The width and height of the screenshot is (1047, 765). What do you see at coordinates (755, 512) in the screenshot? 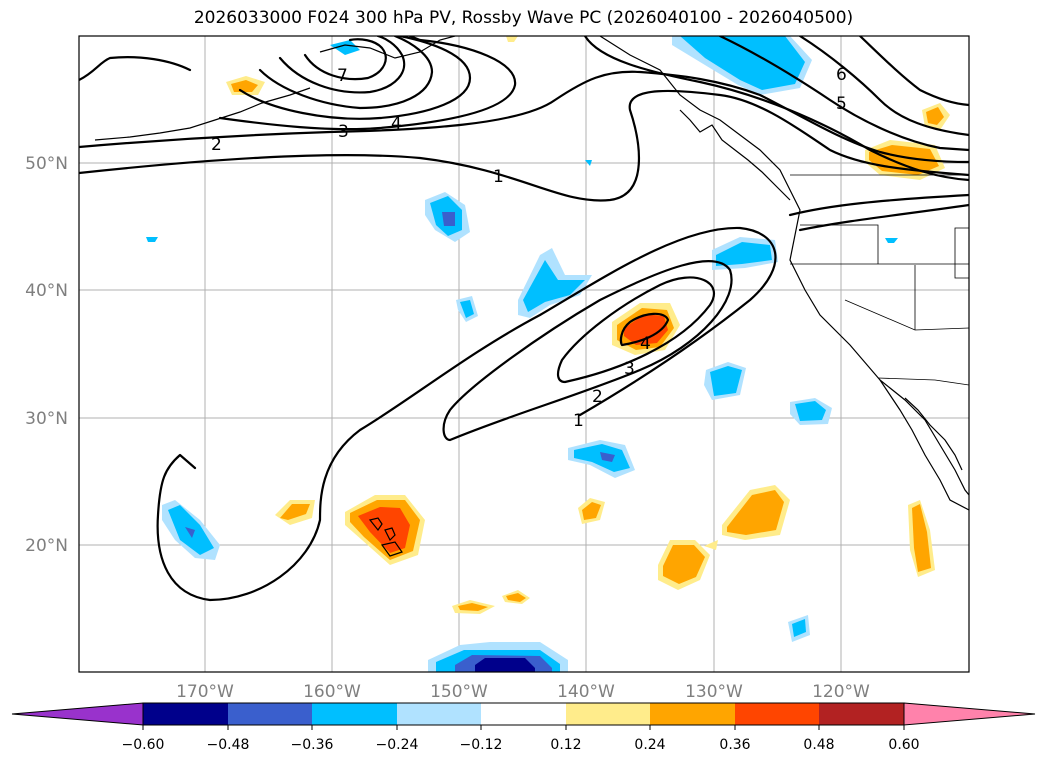
I see `shade-positive-south2-core` at bounding box center [755, 512].